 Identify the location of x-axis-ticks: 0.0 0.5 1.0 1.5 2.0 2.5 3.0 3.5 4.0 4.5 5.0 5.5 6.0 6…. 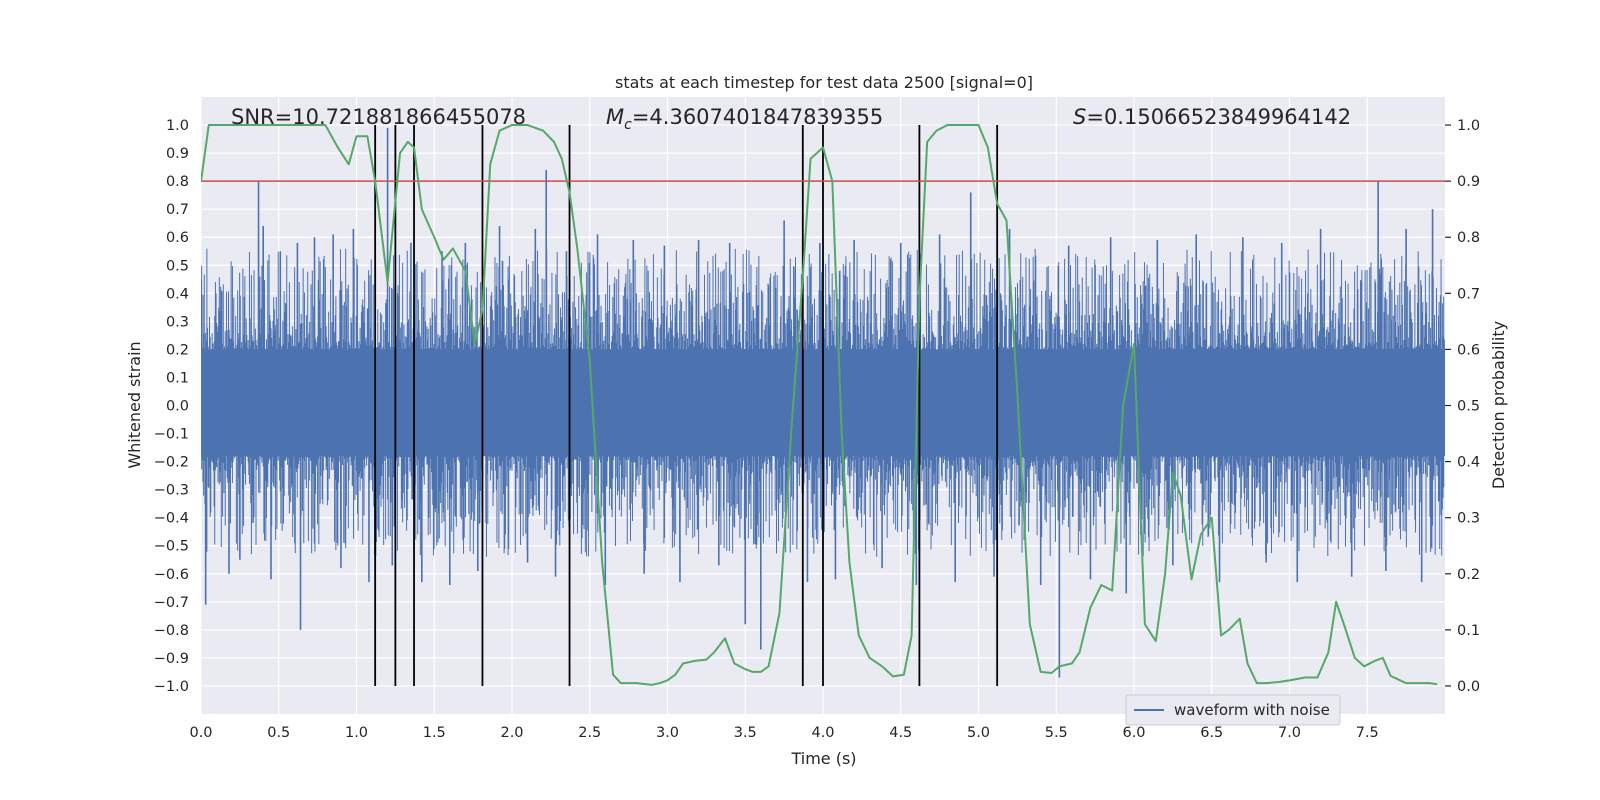
(783, 733).